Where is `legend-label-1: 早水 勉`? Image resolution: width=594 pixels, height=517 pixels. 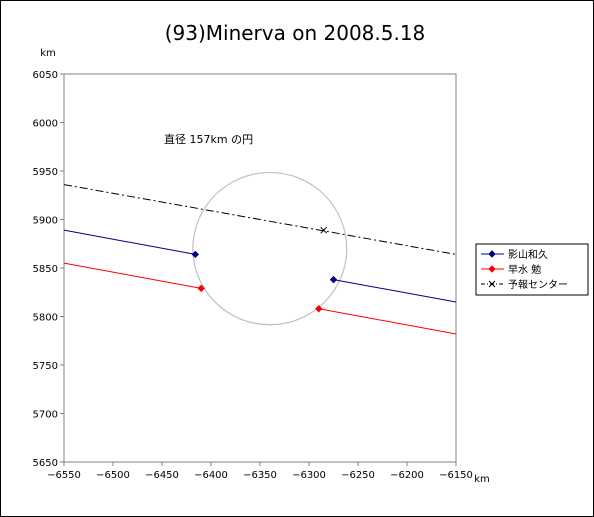 legend-label-1: 早水 勉 is located at coordinates (524, 269).